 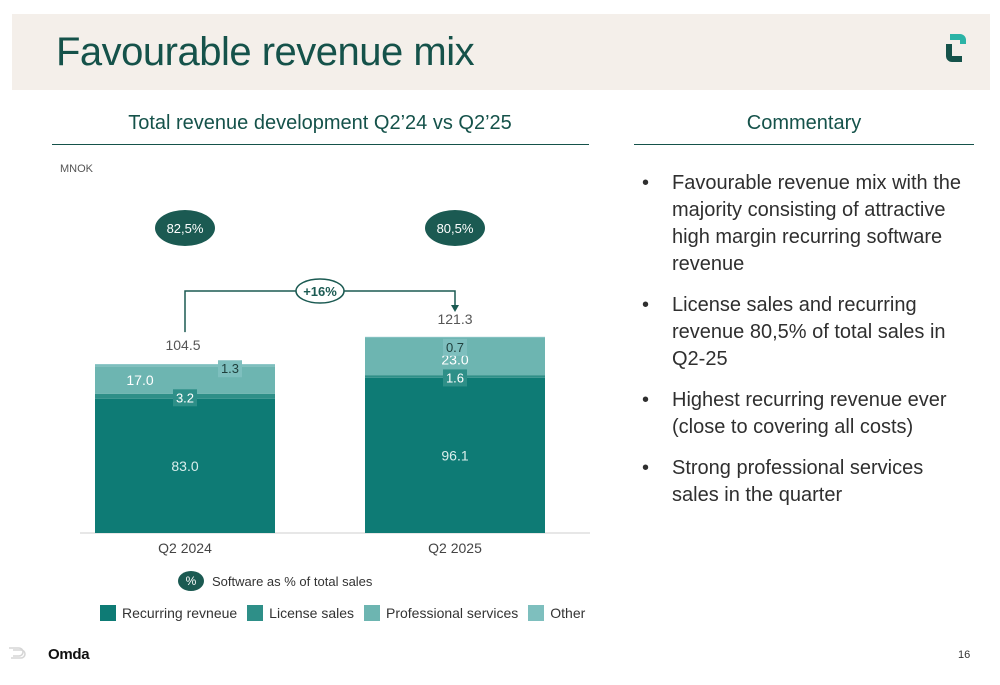 I want to click on x-tick-label: Q2 2024, so click(x=185, y=548).